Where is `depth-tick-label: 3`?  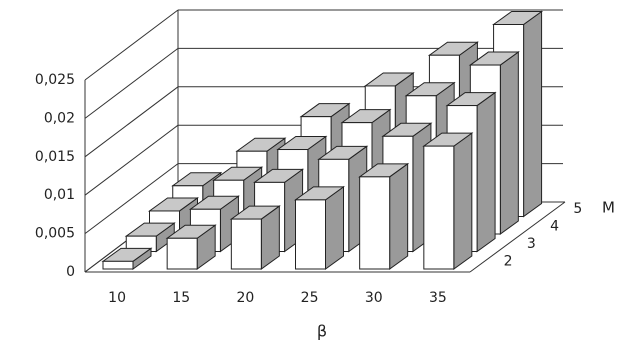
depth-tick-label: 3 is located at coordinates (531, 244).